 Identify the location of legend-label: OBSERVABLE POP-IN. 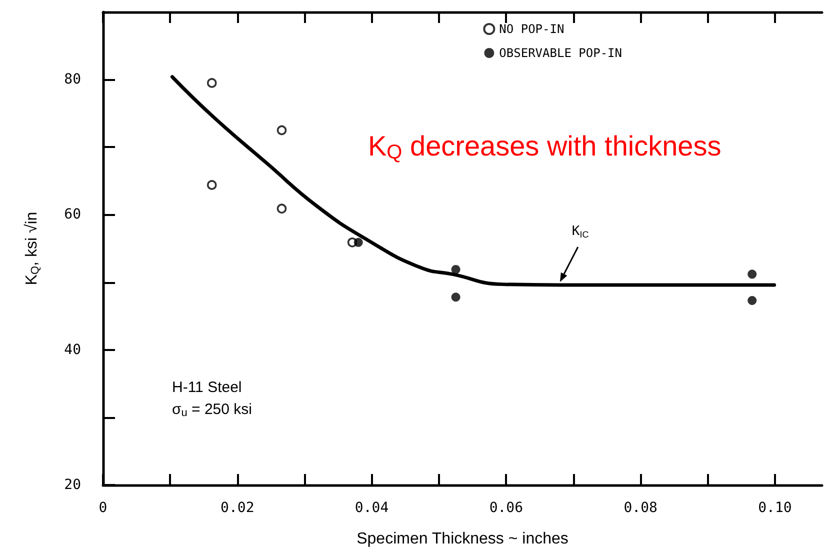
(560, 53).